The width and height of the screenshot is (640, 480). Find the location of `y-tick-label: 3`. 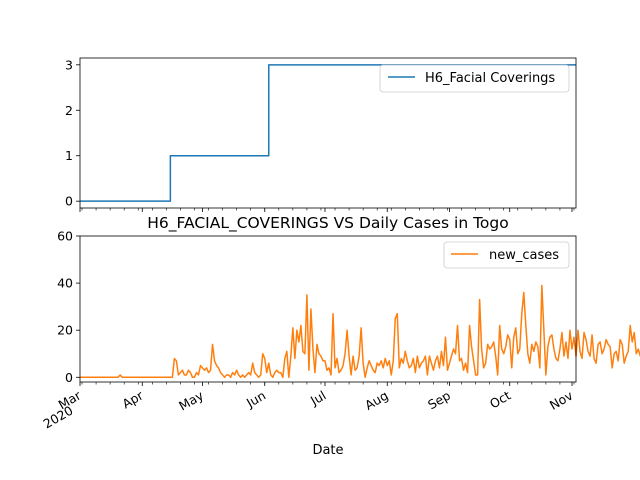

y-tick-label: 3 is located at coordinates (69, 64).